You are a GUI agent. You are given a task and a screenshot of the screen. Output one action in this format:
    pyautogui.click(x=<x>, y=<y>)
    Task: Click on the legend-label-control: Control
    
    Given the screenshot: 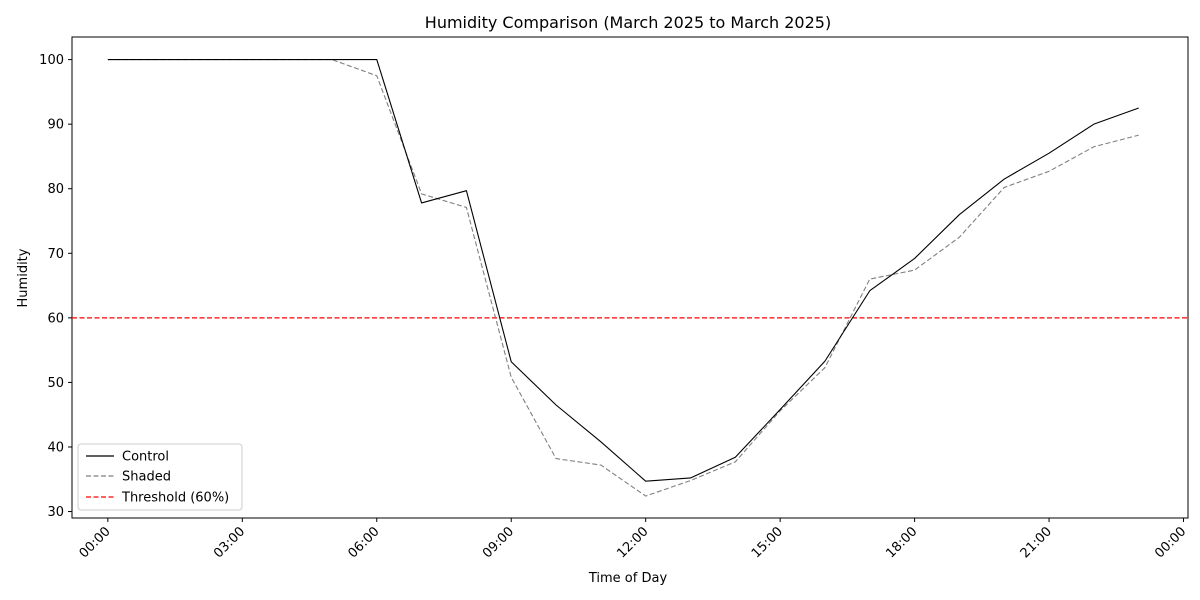 What is the action you would take?
    pyautogui.click(x=145, y=457)
    